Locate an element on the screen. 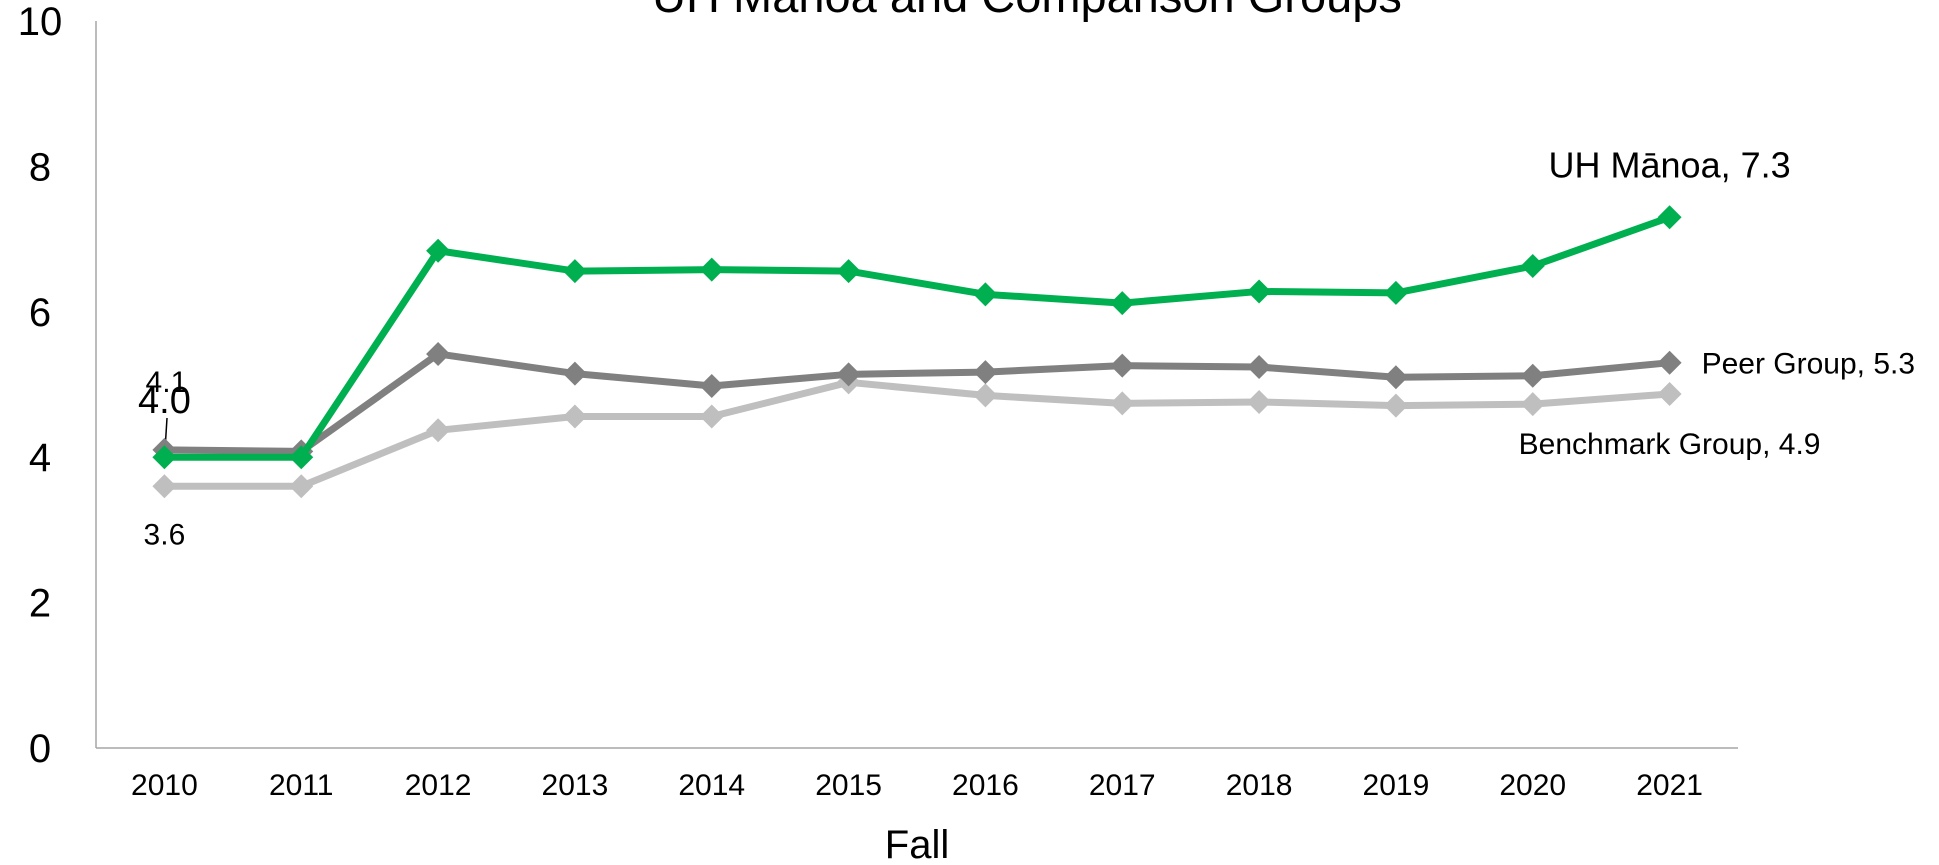 The height and width of the screenshot is (865, 1939). x-tick-label: 2016 is located at coordinates (985, 785).